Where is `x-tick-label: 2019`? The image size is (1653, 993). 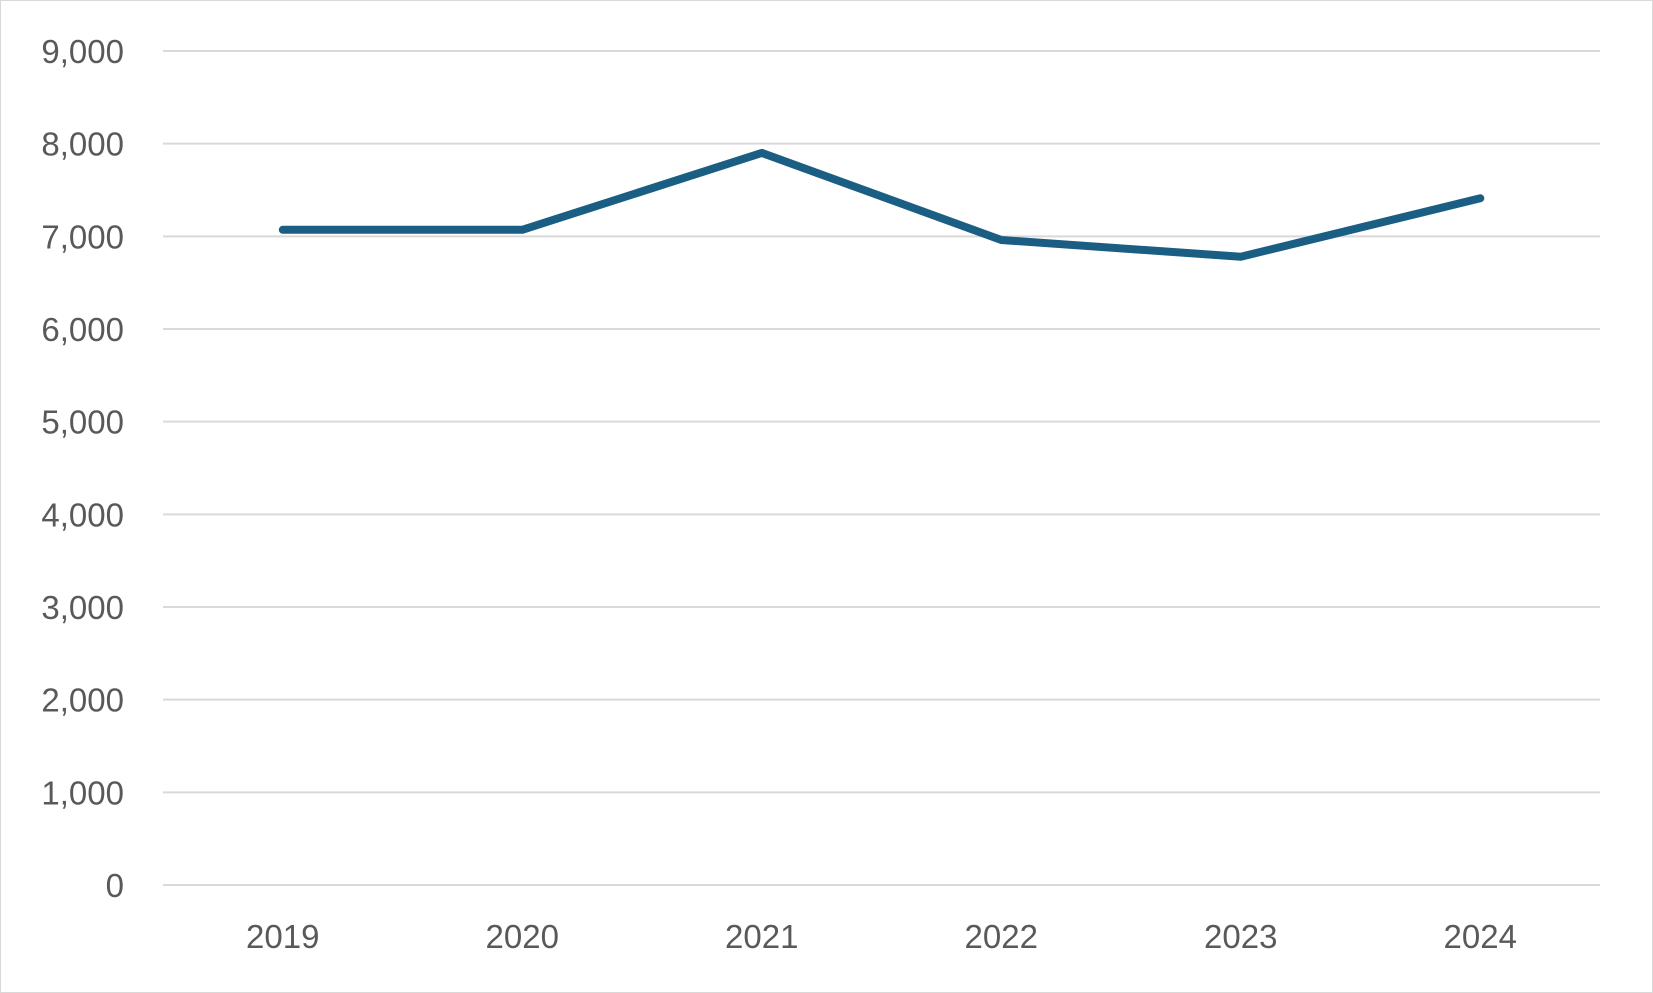 x-tick-label: 2019 is located at coordinates (282, 936).